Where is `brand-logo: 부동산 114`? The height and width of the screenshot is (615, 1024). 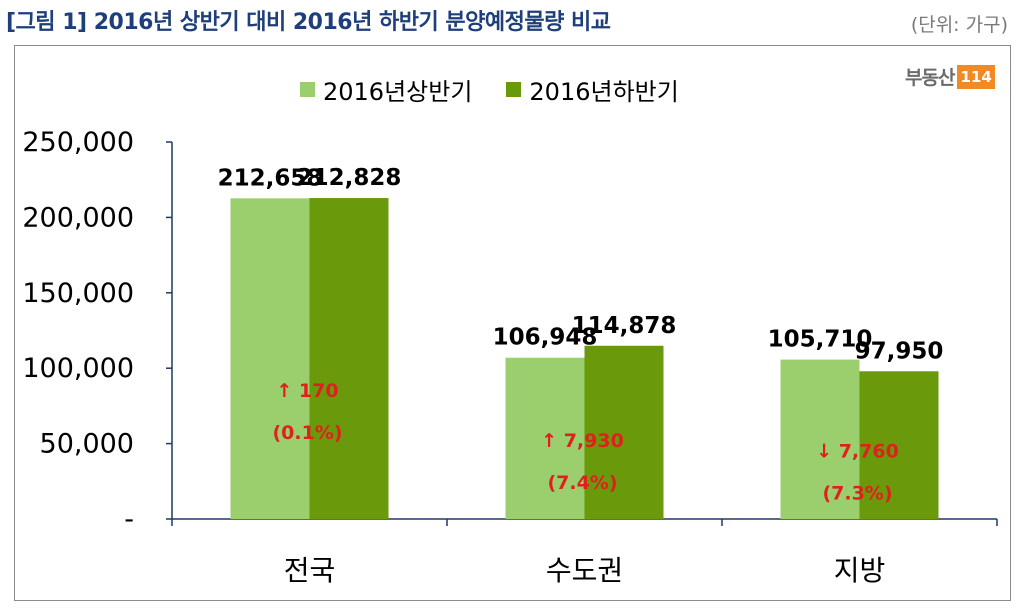
brand-logo: 부동산 114 is located at coordinates (950, 76).